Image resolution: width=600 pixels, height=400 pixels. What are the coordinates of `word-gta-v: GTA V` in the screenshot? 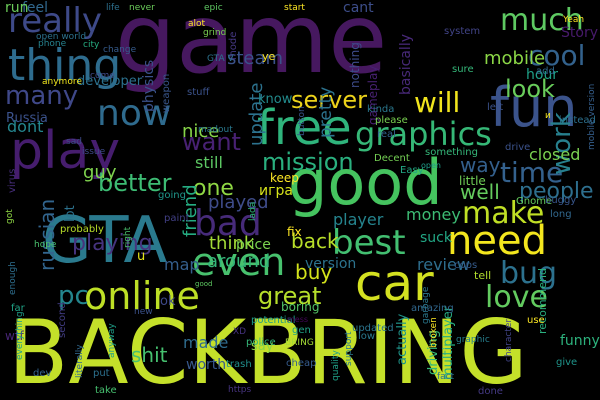 It's located at (220, 59).